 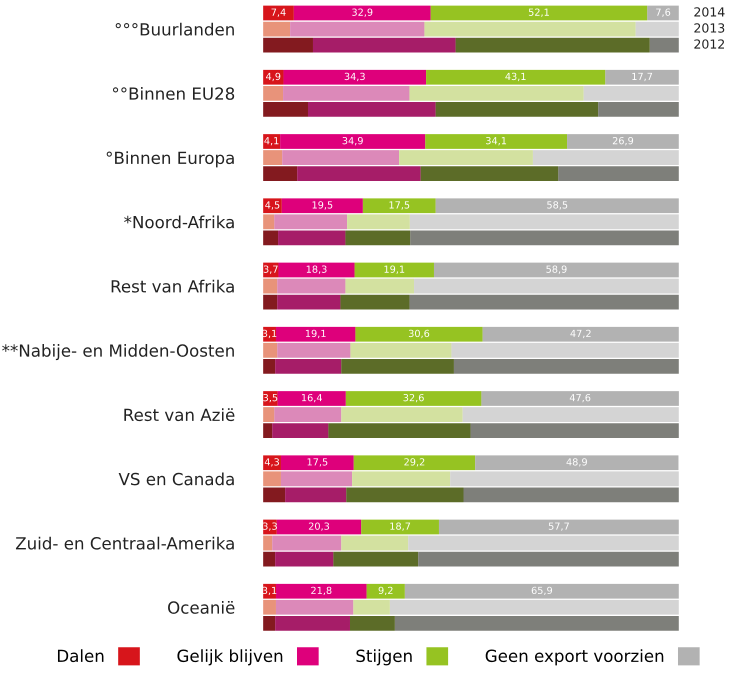 I want to click on y-tick-label: Rest van Afrika, so click(x=173, y=286).